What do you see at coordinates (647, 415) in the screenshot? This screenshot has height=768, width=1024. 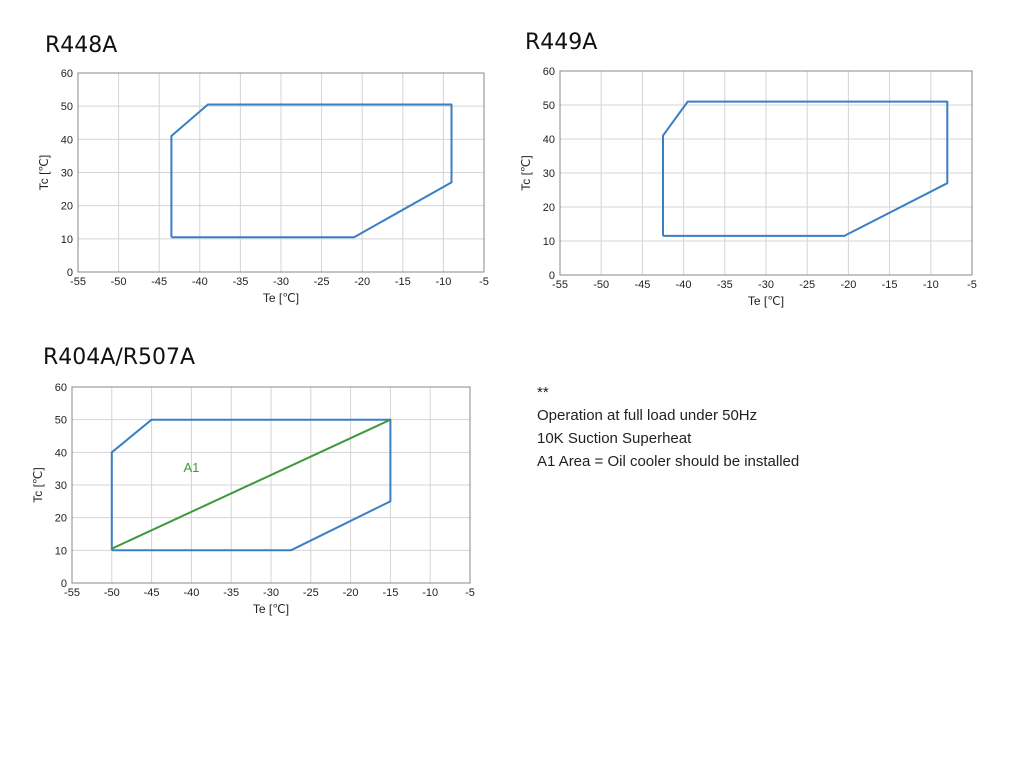 I see `note-line: Operation at full load under 50Hz` at bounding box center [647, 415].